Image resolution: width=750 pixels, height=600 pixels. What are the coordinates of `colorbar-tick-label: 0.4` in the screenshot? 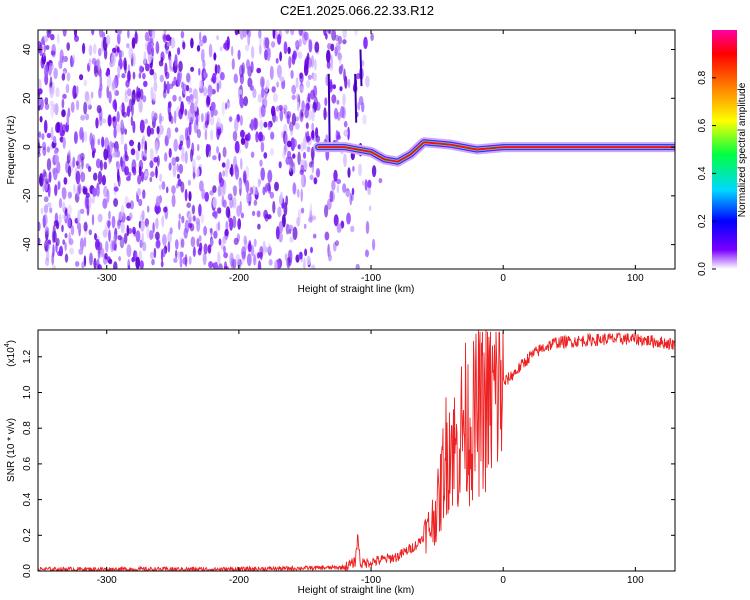 It's located at (702, 173).